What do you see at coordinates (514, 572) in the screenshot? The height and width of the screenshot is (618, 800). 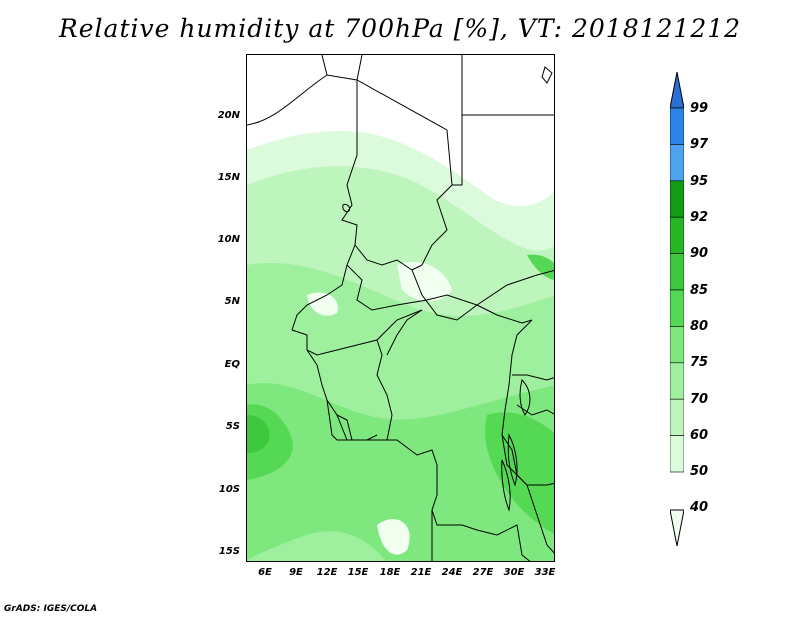 I see `lon-label: 30E` at bounding box center [514, 572].